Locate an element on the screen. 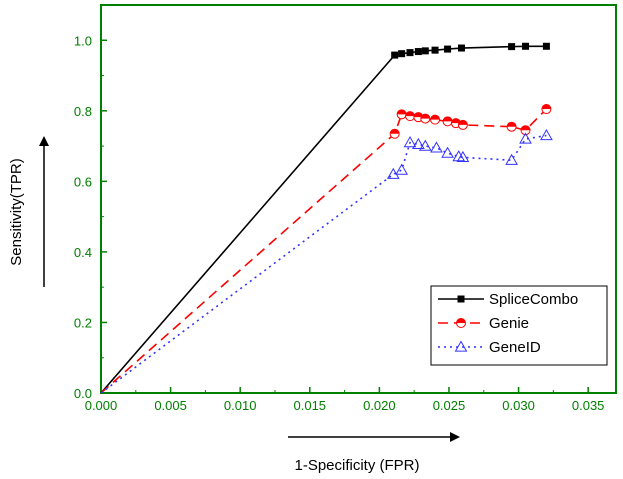 This screenshot has height=479, width=623. y-axis-arrow is located at coordinates (44, 211).